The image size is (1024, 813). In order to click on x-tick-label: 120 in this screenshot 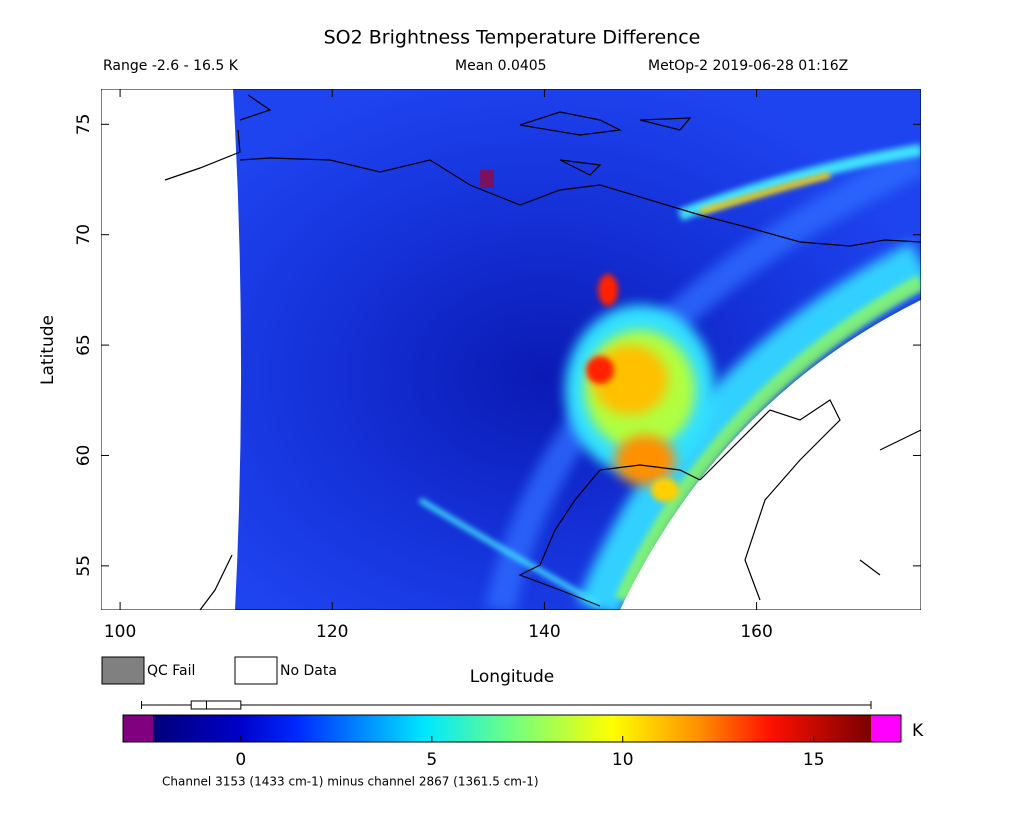, I will do `click(332, 632)`.